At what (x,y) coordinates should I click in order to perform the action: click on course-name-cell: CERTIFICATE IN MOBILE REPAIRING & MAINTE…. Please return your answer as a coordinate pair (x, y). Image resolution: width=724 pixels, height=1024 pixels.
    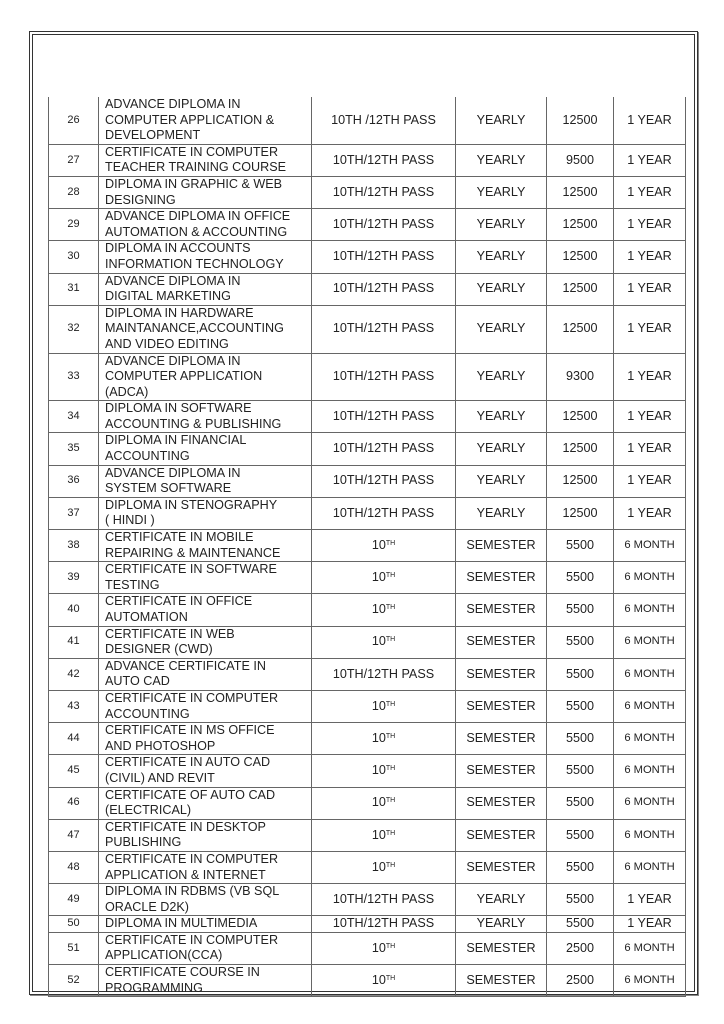
    Looking at the image, I should click on (205, 546).